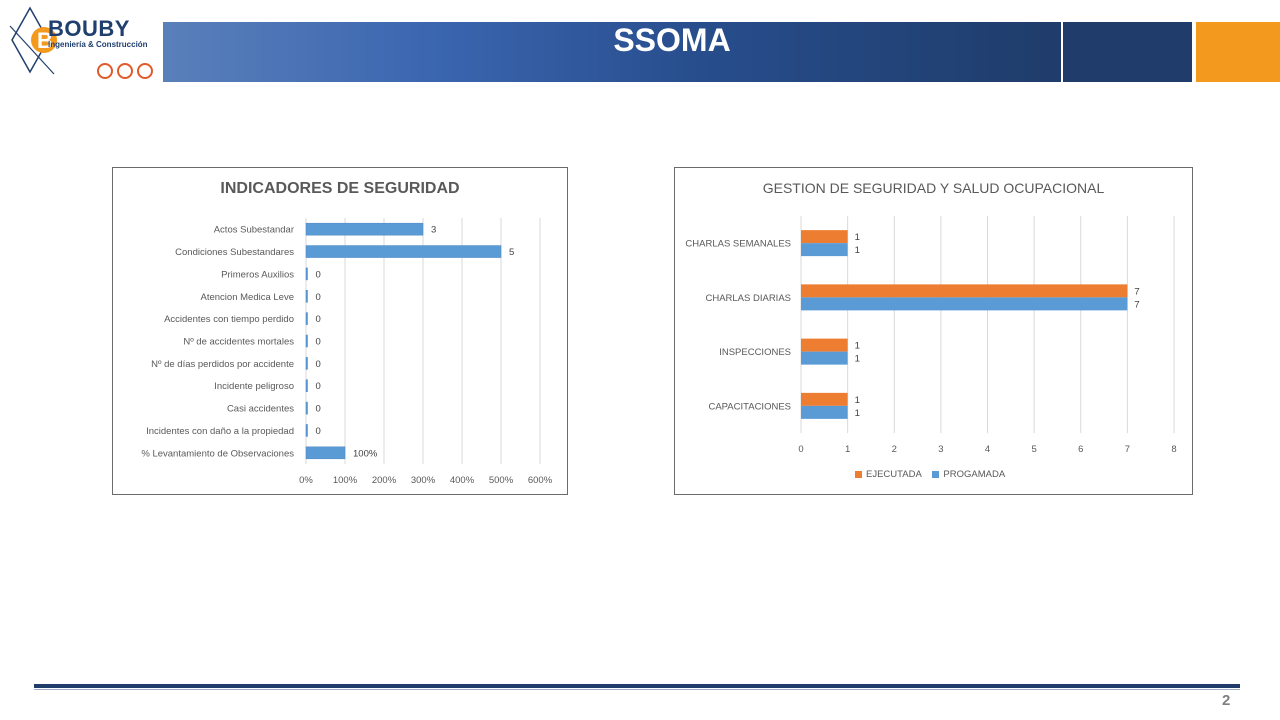  What do you see at coordinates (987, 449) in the screenshot?
I see `x-tick-label: 4` at bounding box center [987, 449].